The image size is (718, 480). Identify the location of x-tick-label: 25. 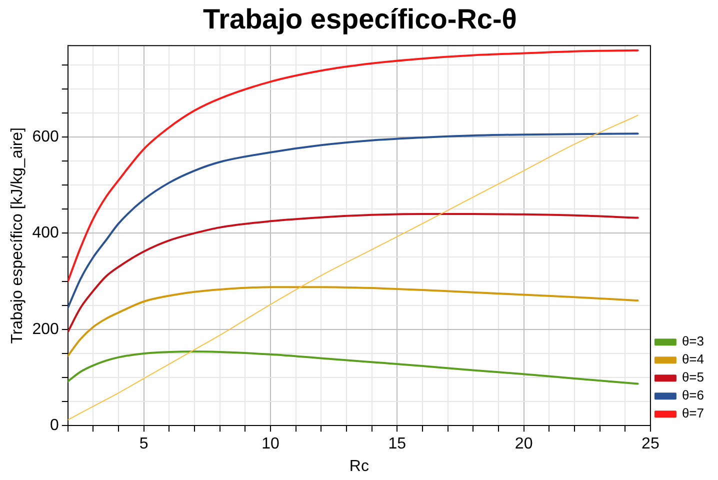
(651, 444).